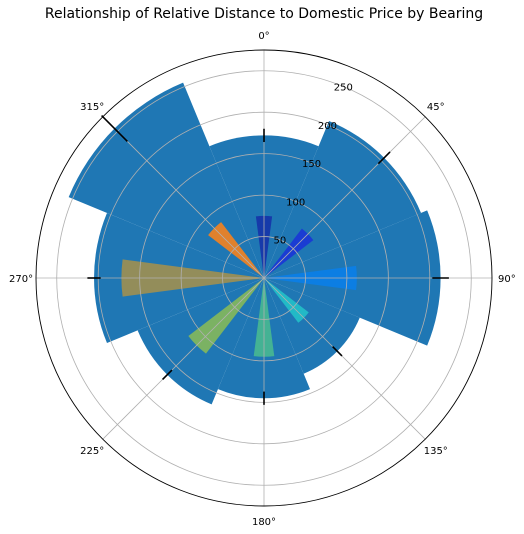 The width and height of the screenshot is (524, 534). I want to click on angle-tick-label: 0°, so click(263, 36).